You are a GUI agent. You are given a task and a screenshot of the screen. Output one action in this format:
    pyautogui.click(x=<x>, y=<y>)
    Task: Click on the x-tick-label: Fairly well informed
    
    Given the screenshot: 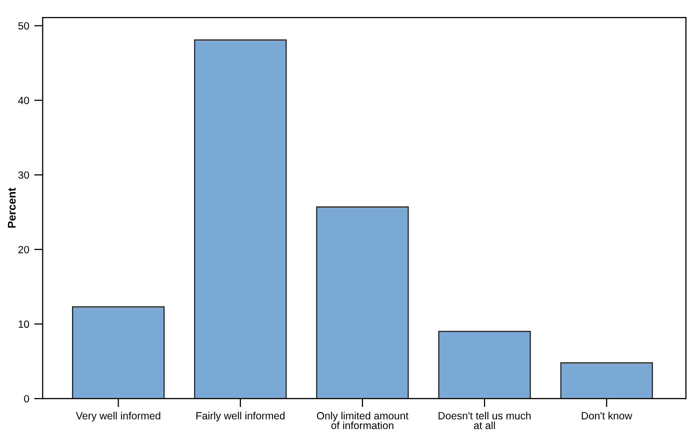 What is the action you would take?
    pyautogui.click(x=240, y=417)
    